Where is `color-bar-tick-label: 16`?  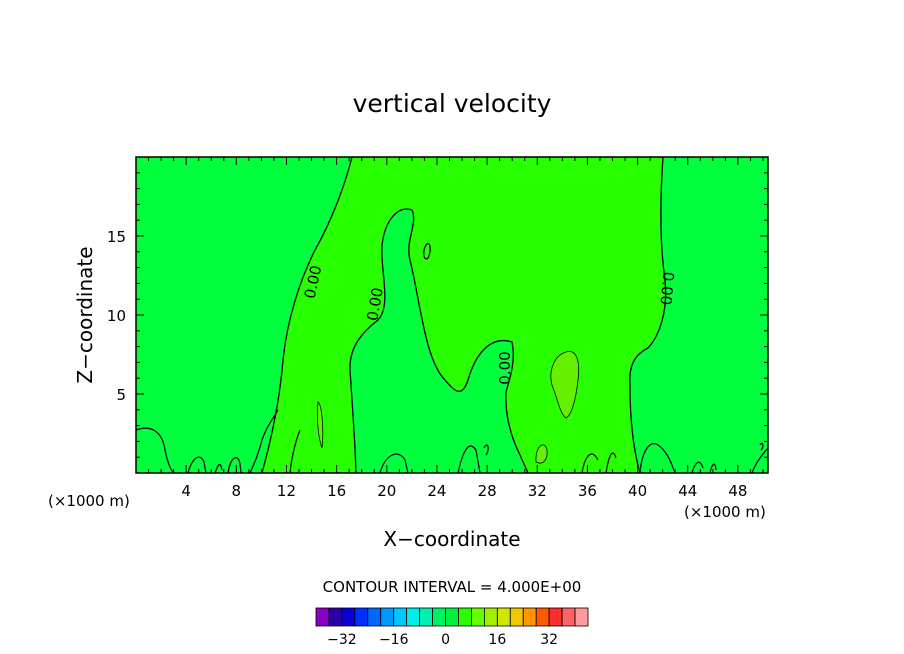
color-bar-tick-label: 16 is located at coordinates (497, 640).